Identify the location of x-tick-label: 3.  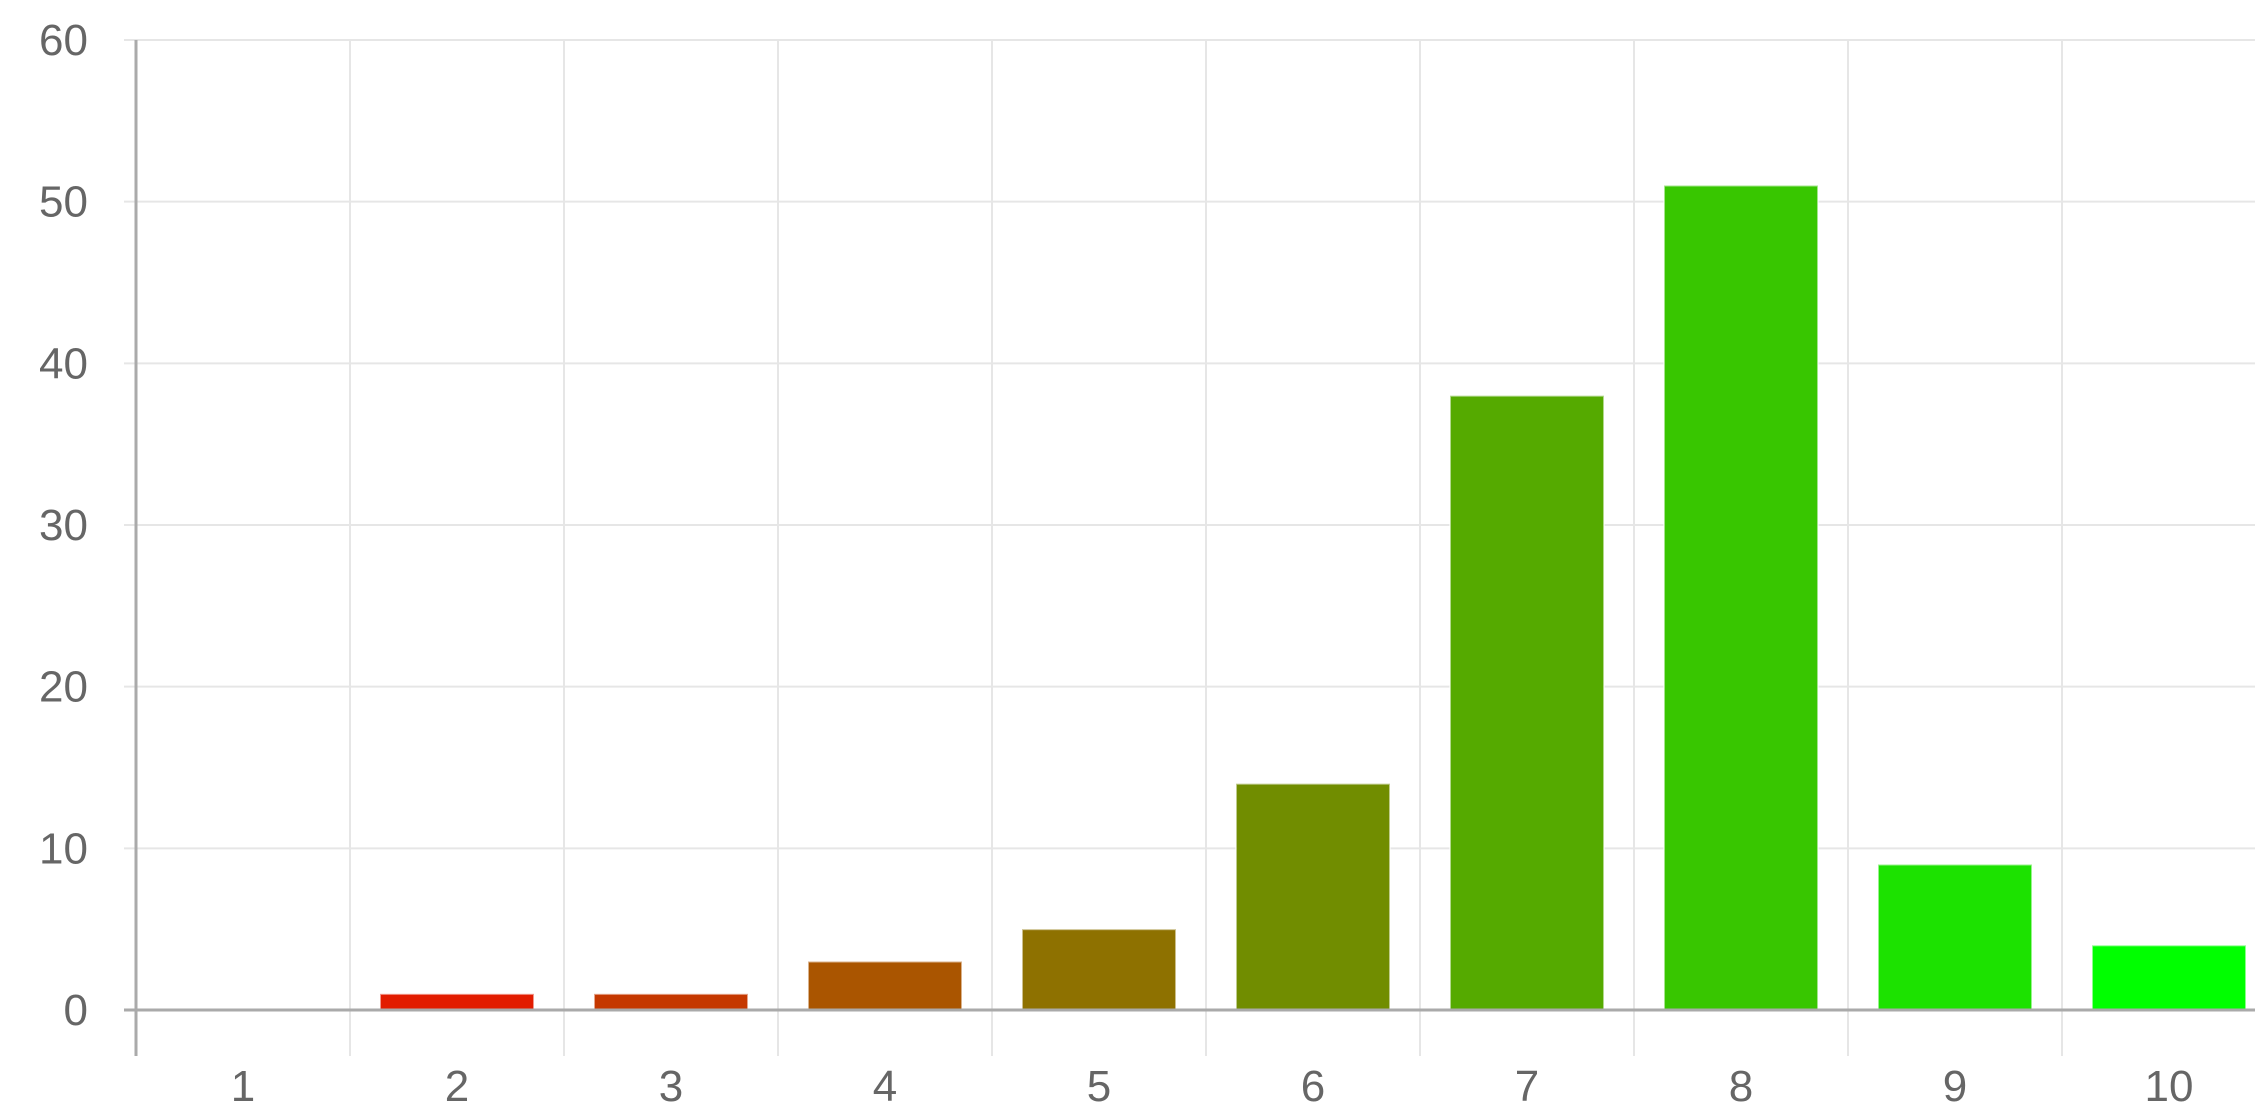
(671, 1086).